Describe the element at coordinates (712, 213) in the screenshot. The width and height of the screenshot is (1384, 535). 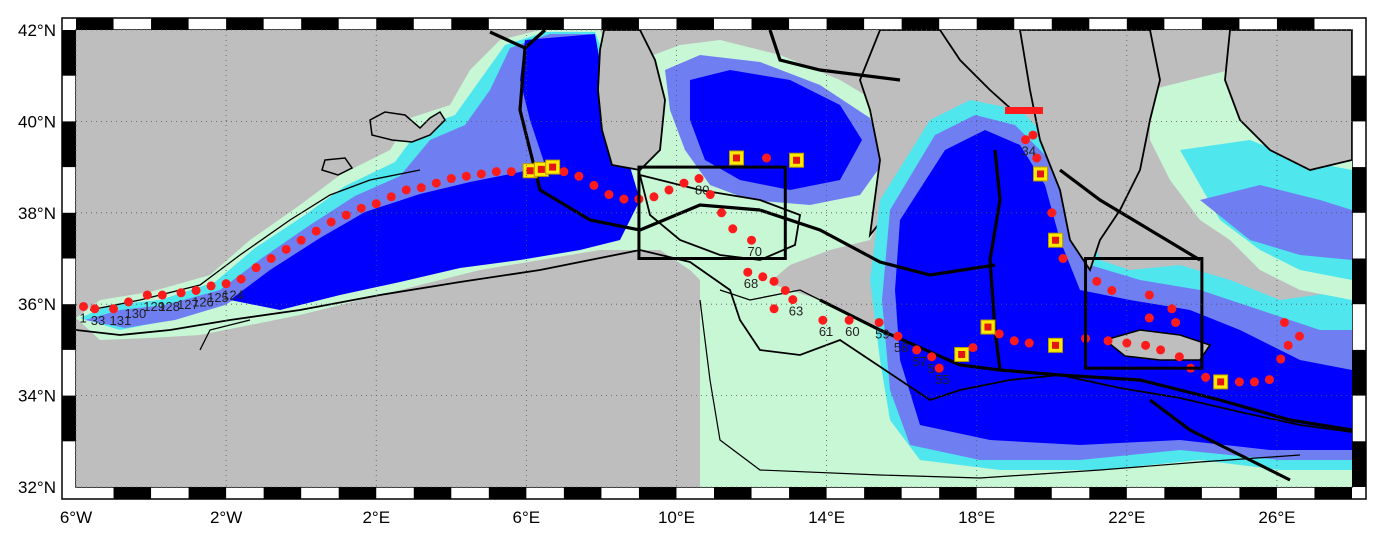
I see `box-sicily-channel` at that location.